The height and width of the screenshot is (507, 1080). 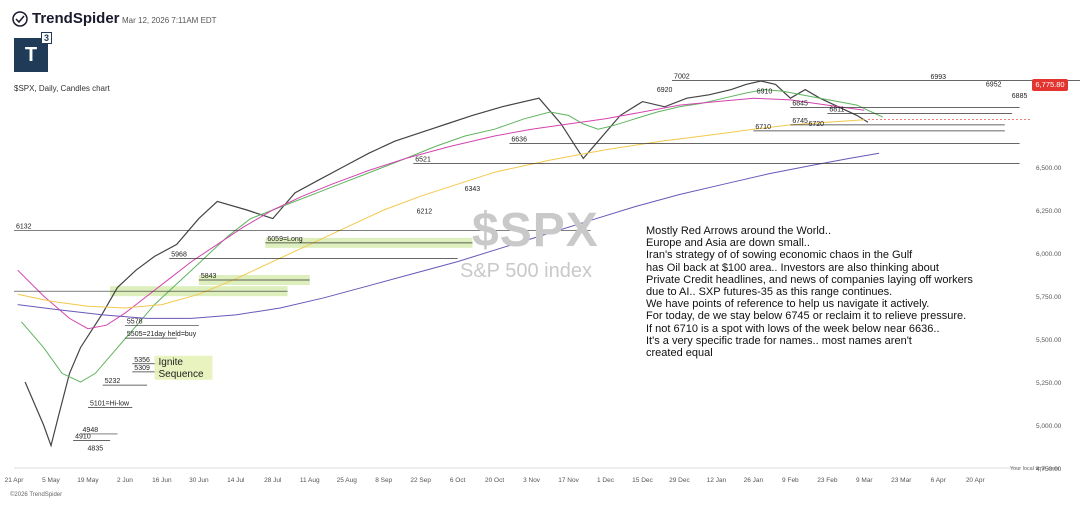 I want to click on symbol-line: $SPX, Daily, Candles chart, so click(x=62, y=88).